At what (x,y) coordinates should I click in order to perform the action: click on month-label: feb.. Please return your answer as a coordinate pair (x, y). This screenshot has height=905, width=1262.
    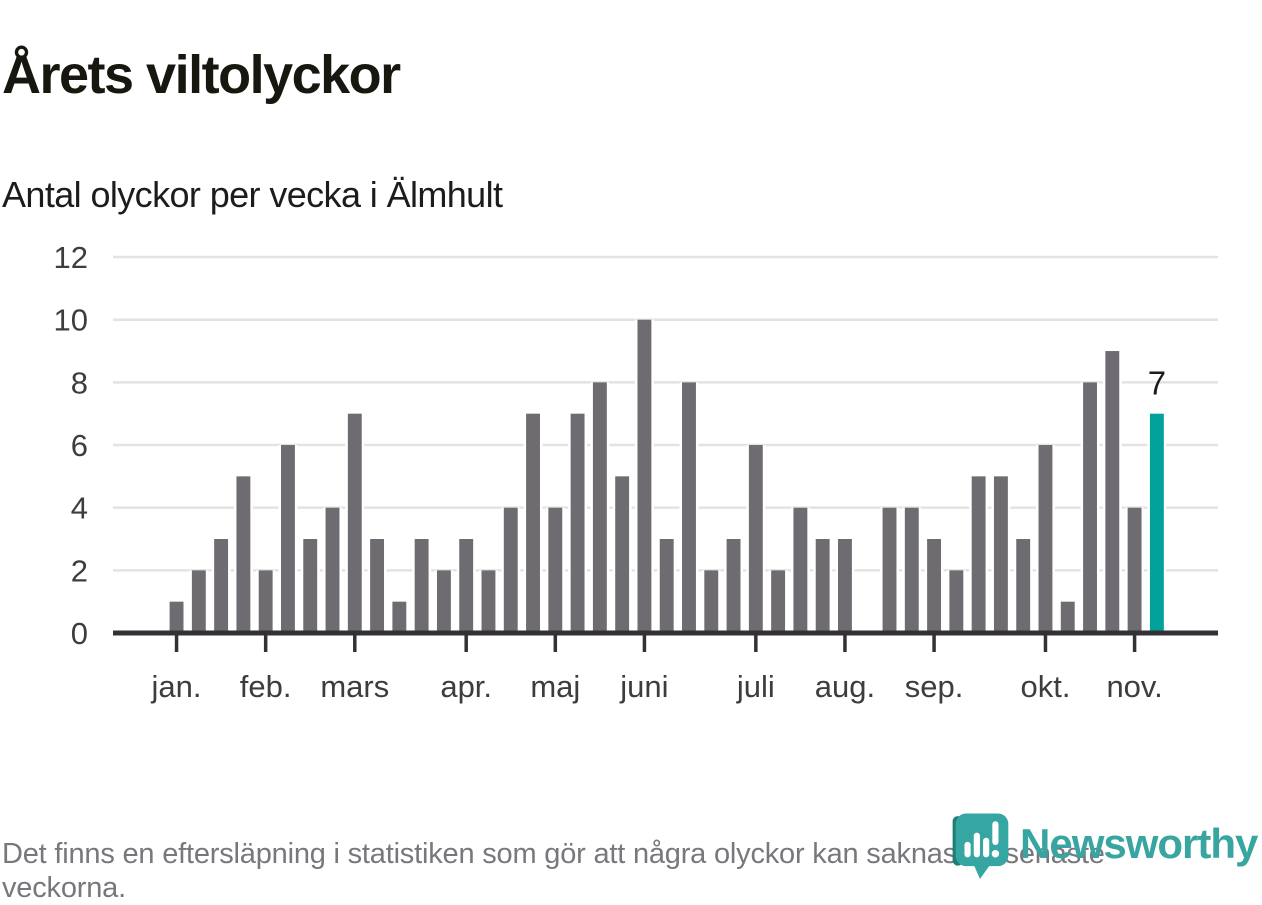
    Looking at the image, I should click on (266, 686).